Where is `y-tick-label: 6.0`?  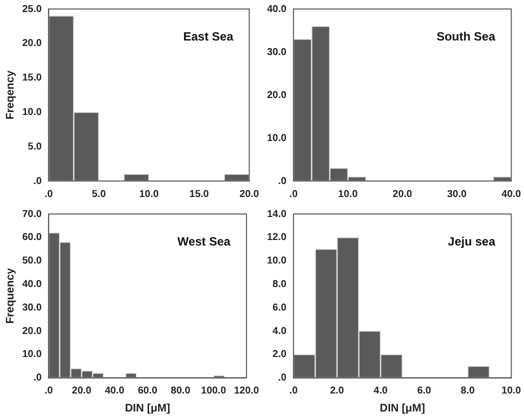 y-tick-label: 6.0 is located at coordinates (279, 308).